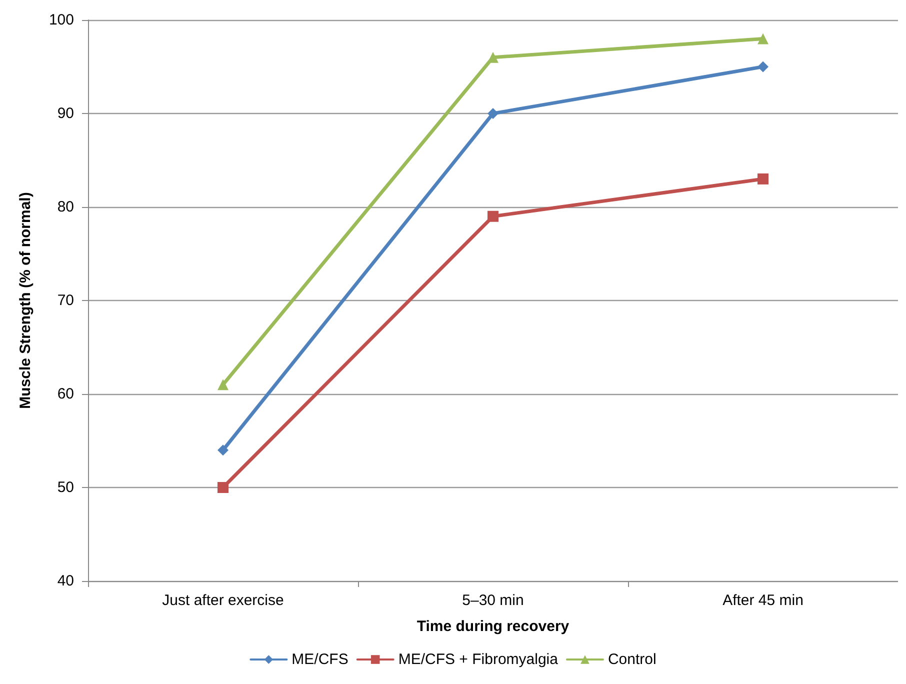 This screenshot has width=906, height=684. Describe the element at coordinates (478, 659) in the screenshot. I see `legend-label: ME/CFS + Fibromyalgia` at that location.